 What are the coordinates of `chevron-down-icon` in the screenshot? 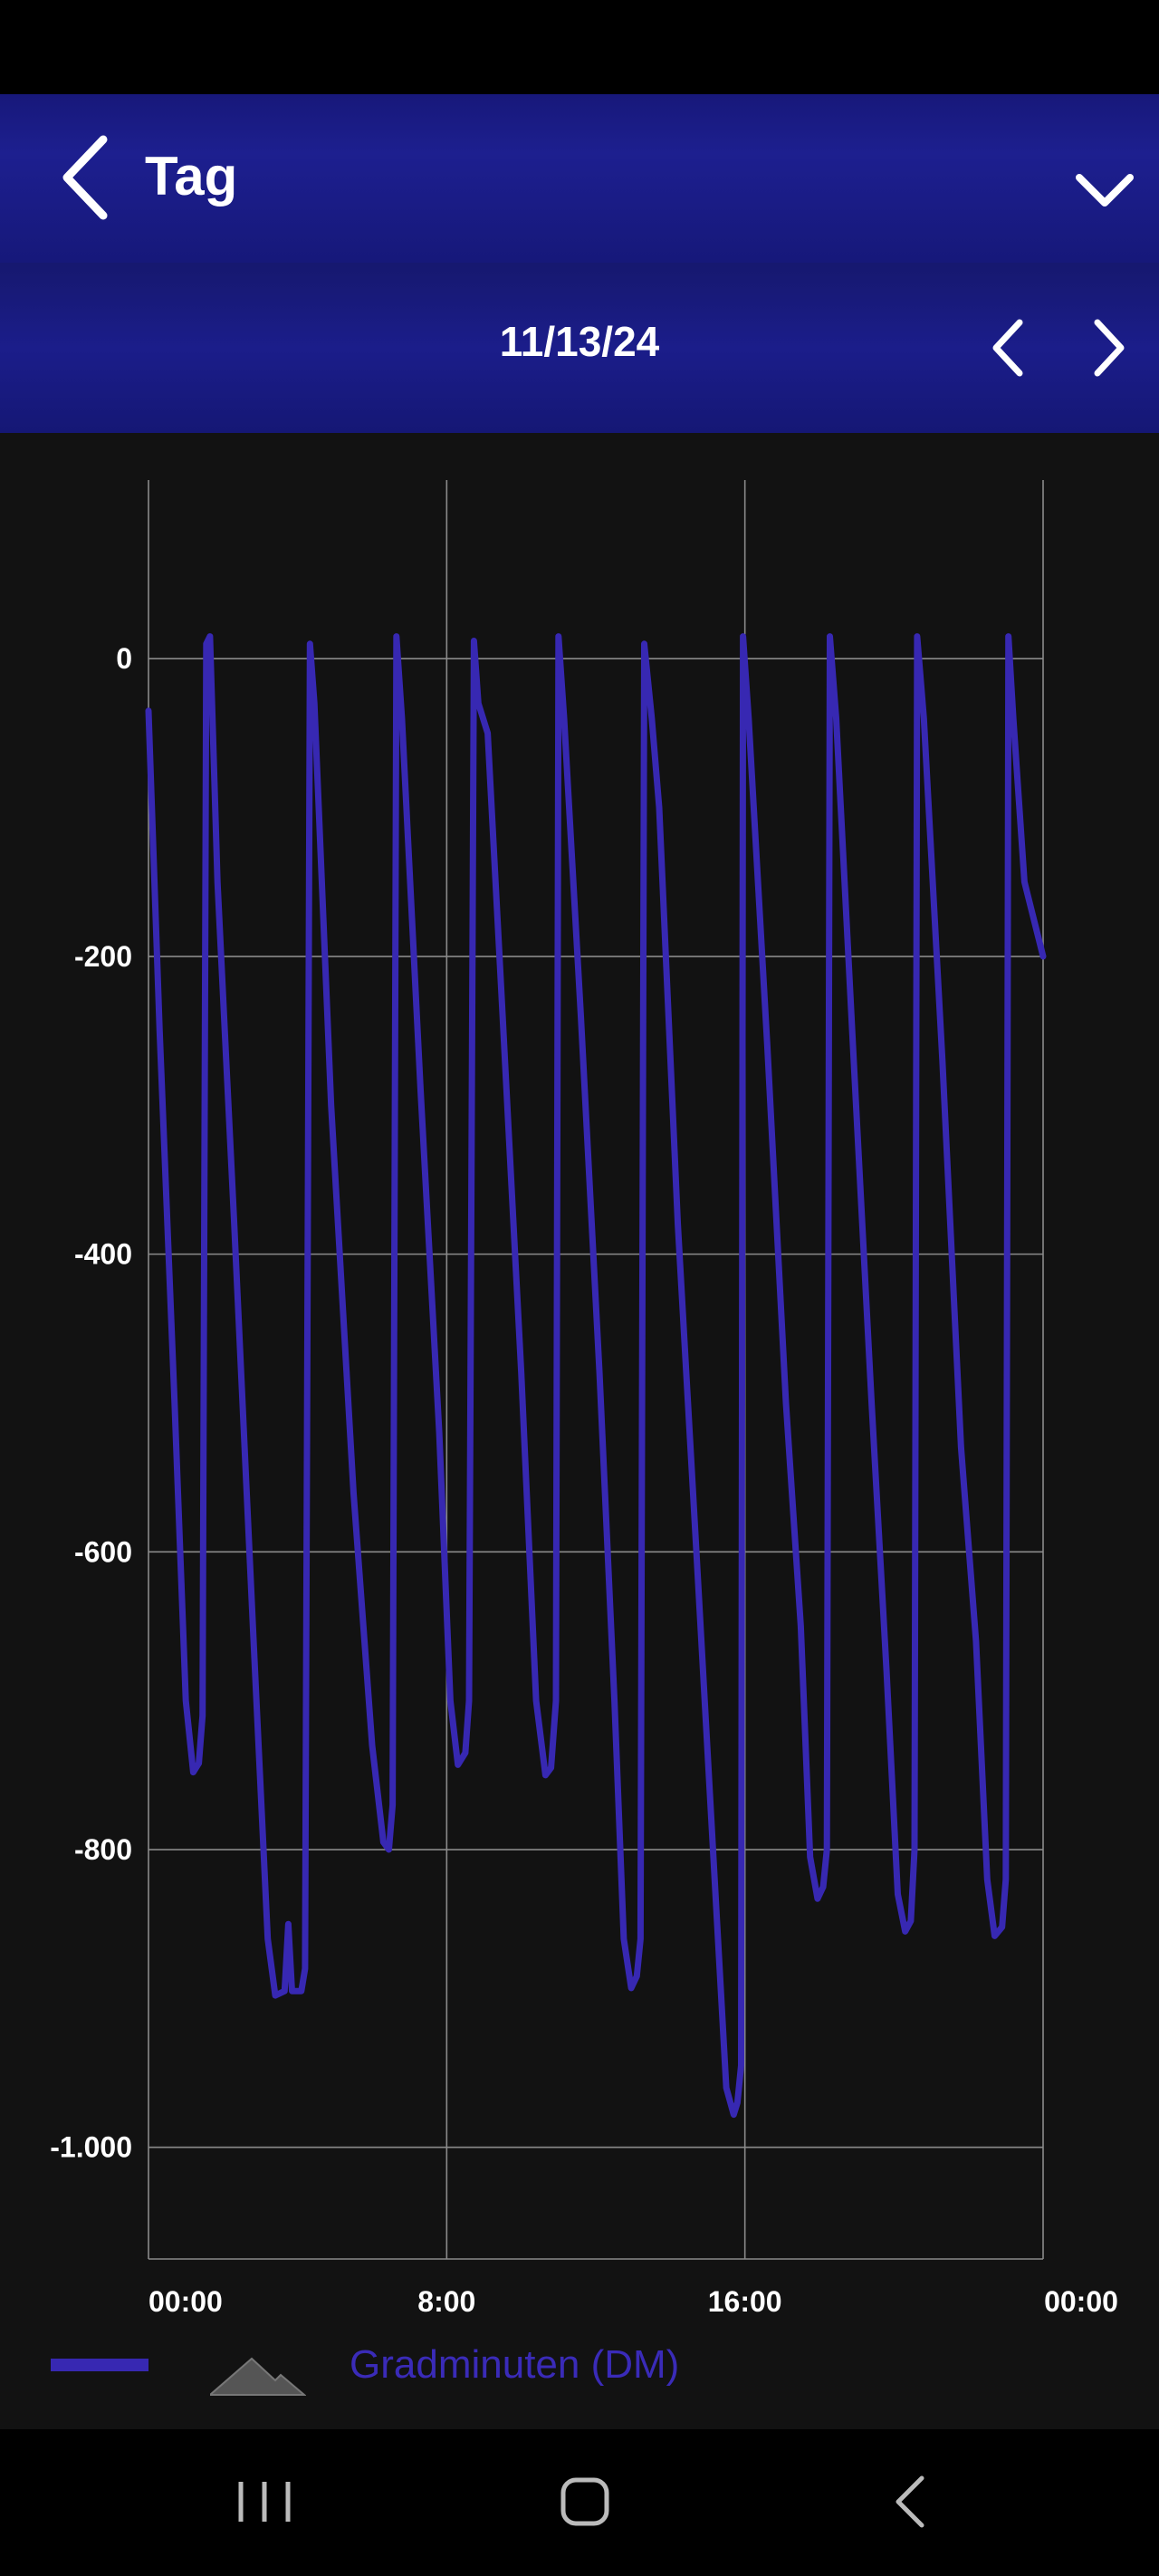 It's located at (1105, 190).